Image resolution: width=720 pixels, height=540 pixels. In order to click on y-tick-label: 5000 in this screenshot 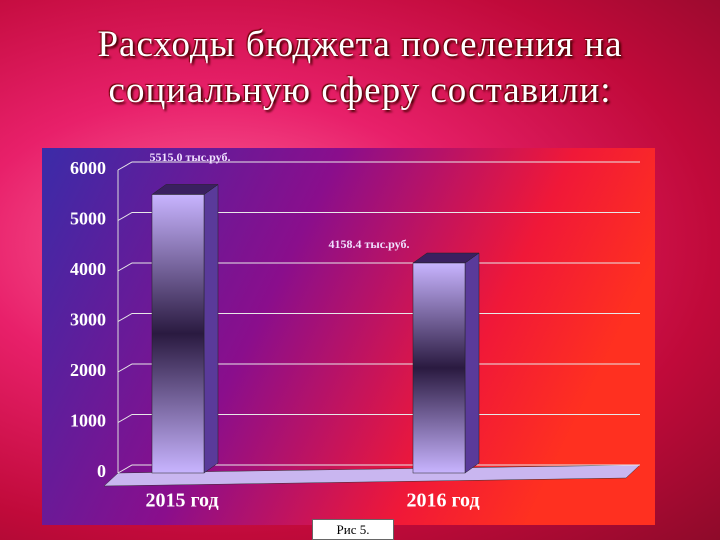, I will do `click(88, 219)`.